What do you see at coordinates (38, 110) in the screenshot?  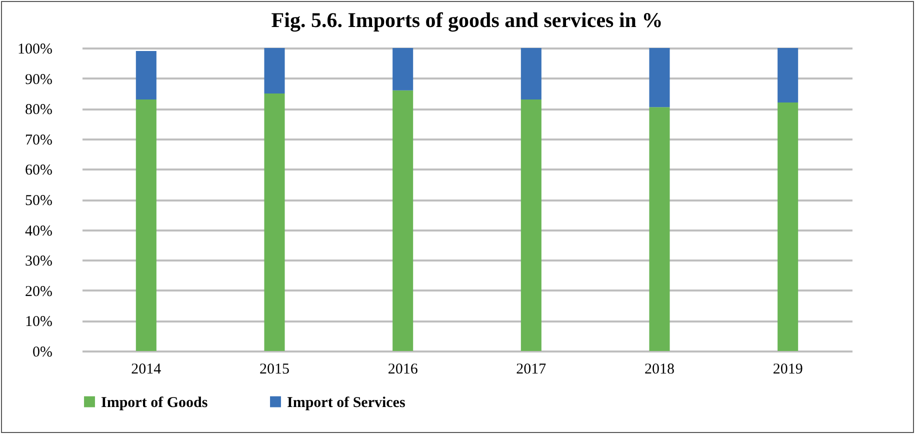 I see `y-tick-label: 80%` at bounding box center [38, 110].